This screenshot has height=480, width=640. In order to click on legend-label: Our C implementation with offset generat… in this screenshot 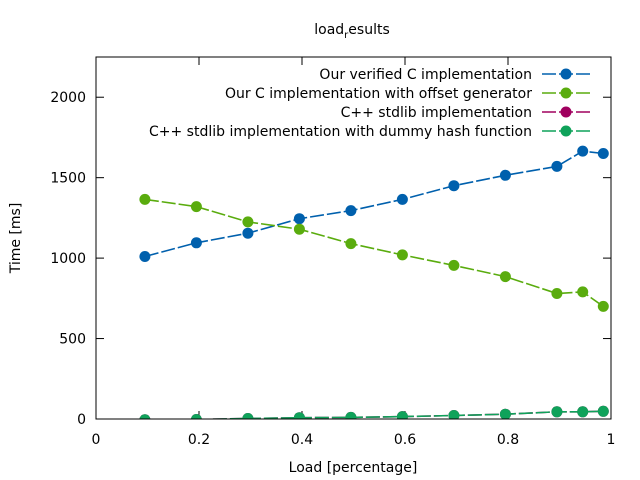, I will do `click(378, 94)`.